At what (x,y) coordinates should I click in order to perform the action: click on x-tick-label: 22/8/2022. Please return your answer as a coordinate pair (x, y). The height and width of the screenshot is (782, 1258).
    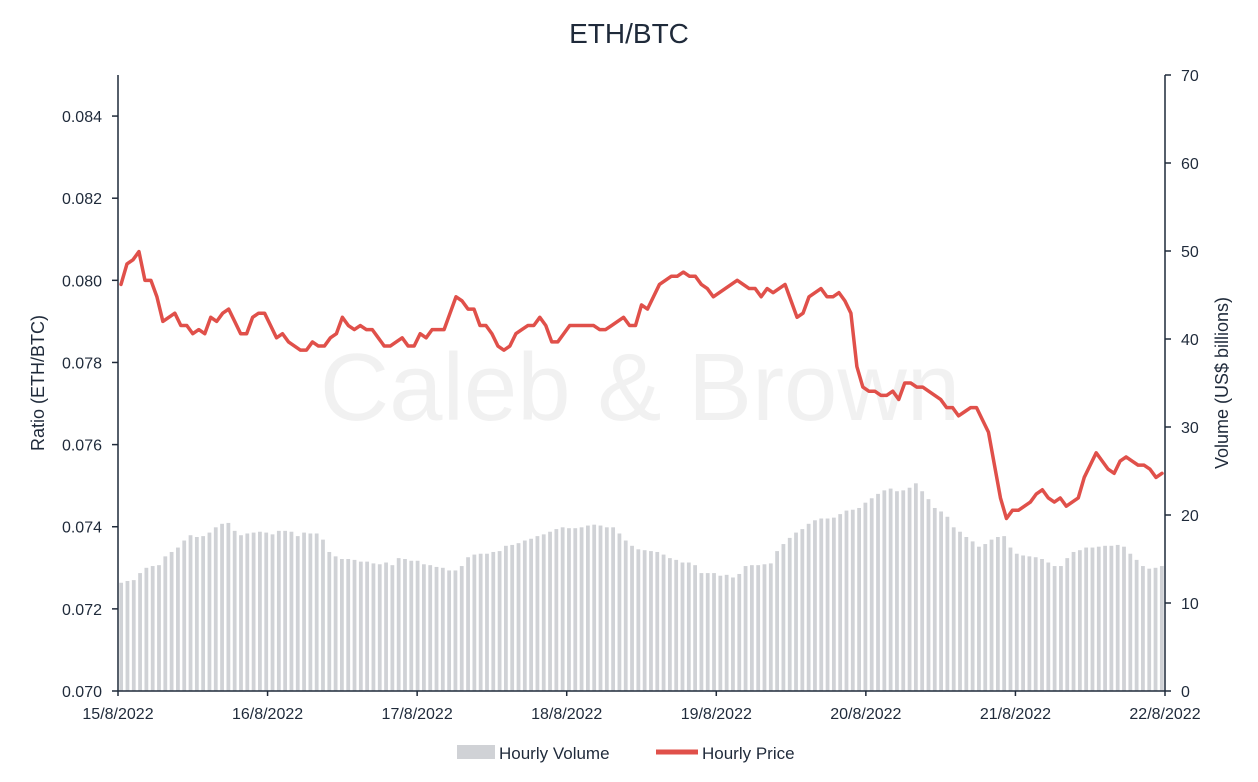
    Looking at the image, I should click on (1164, 714).